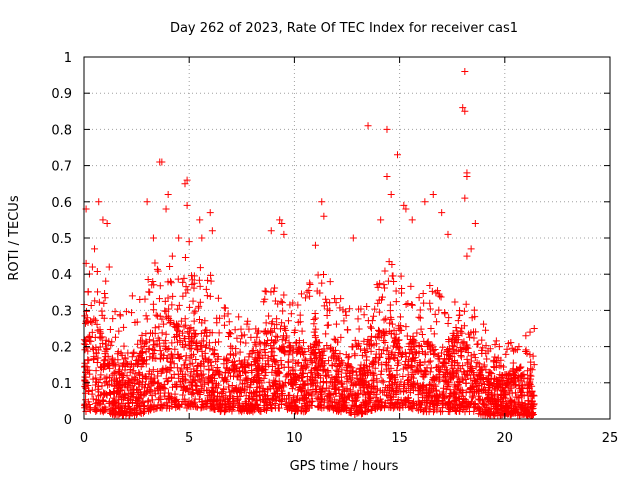 This screenshot has width=640, height=480. What do you see at coordinates (294, 438) in the screenshot?
I see `x-tick-label: 10` at bounding box center [294, 438].